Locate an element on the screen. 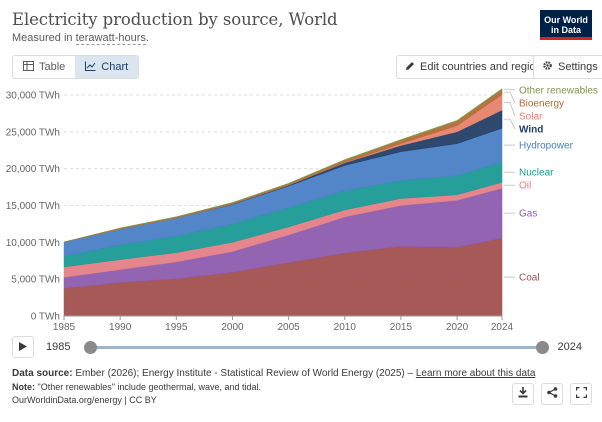 The height and width of the screenshot is (422, 602). x-tick-label: 2010 is located at coordinates (345, 327).